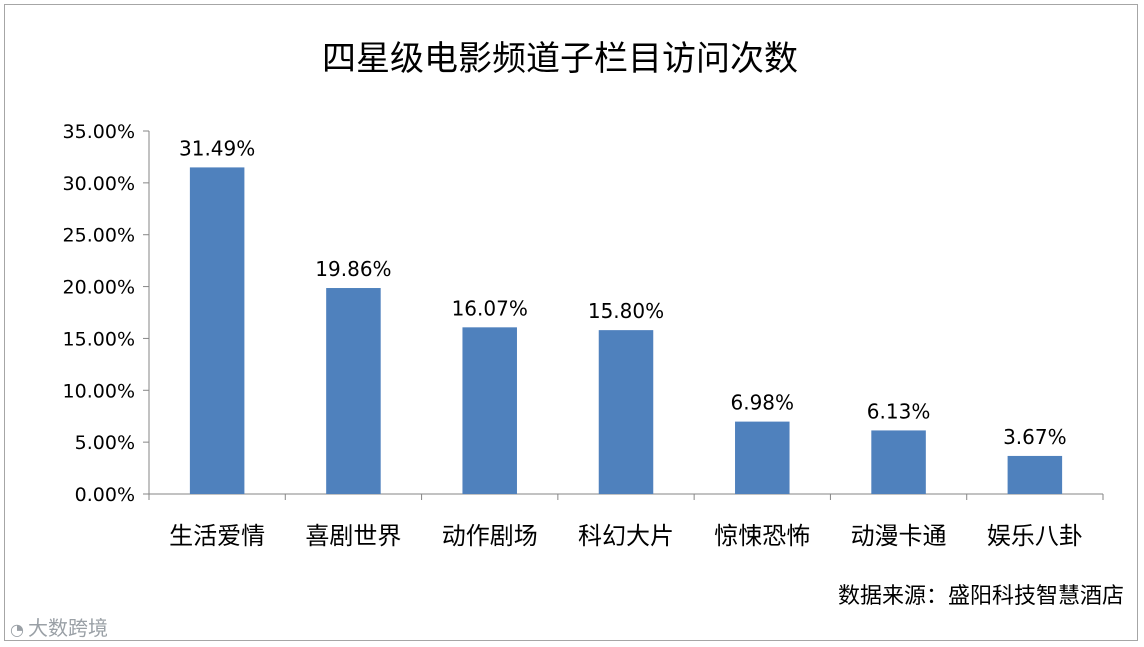  I want to click on source-note: 数据来源：盛阳科技智慧酒店, so click(980, 596).